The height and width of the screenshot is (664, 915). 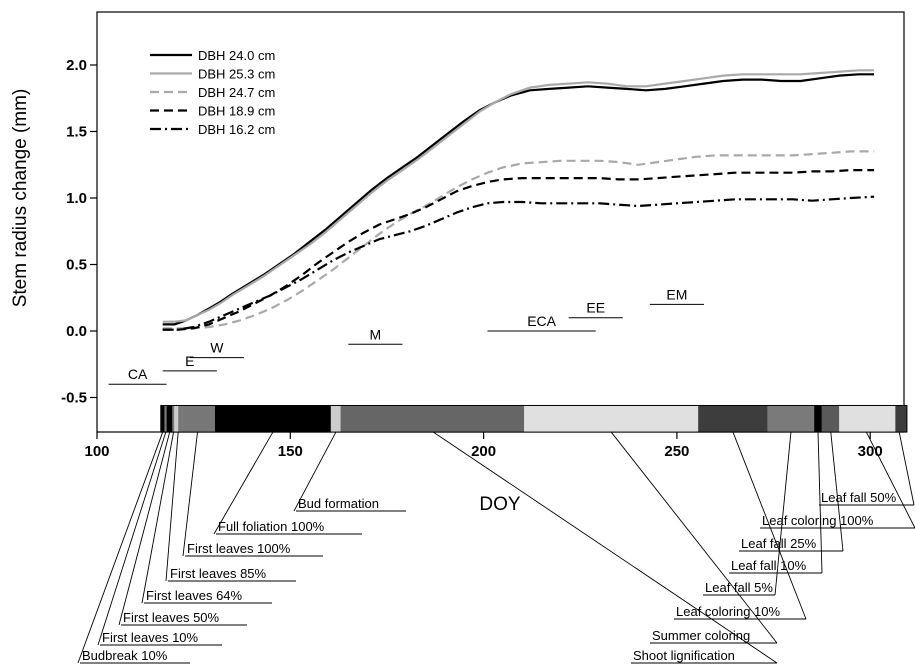 What do you see at coordinates (271, 526) in the screenshot?
I see `phenology-event-label: Full foliation 100%` at bounding box center [271, 526].